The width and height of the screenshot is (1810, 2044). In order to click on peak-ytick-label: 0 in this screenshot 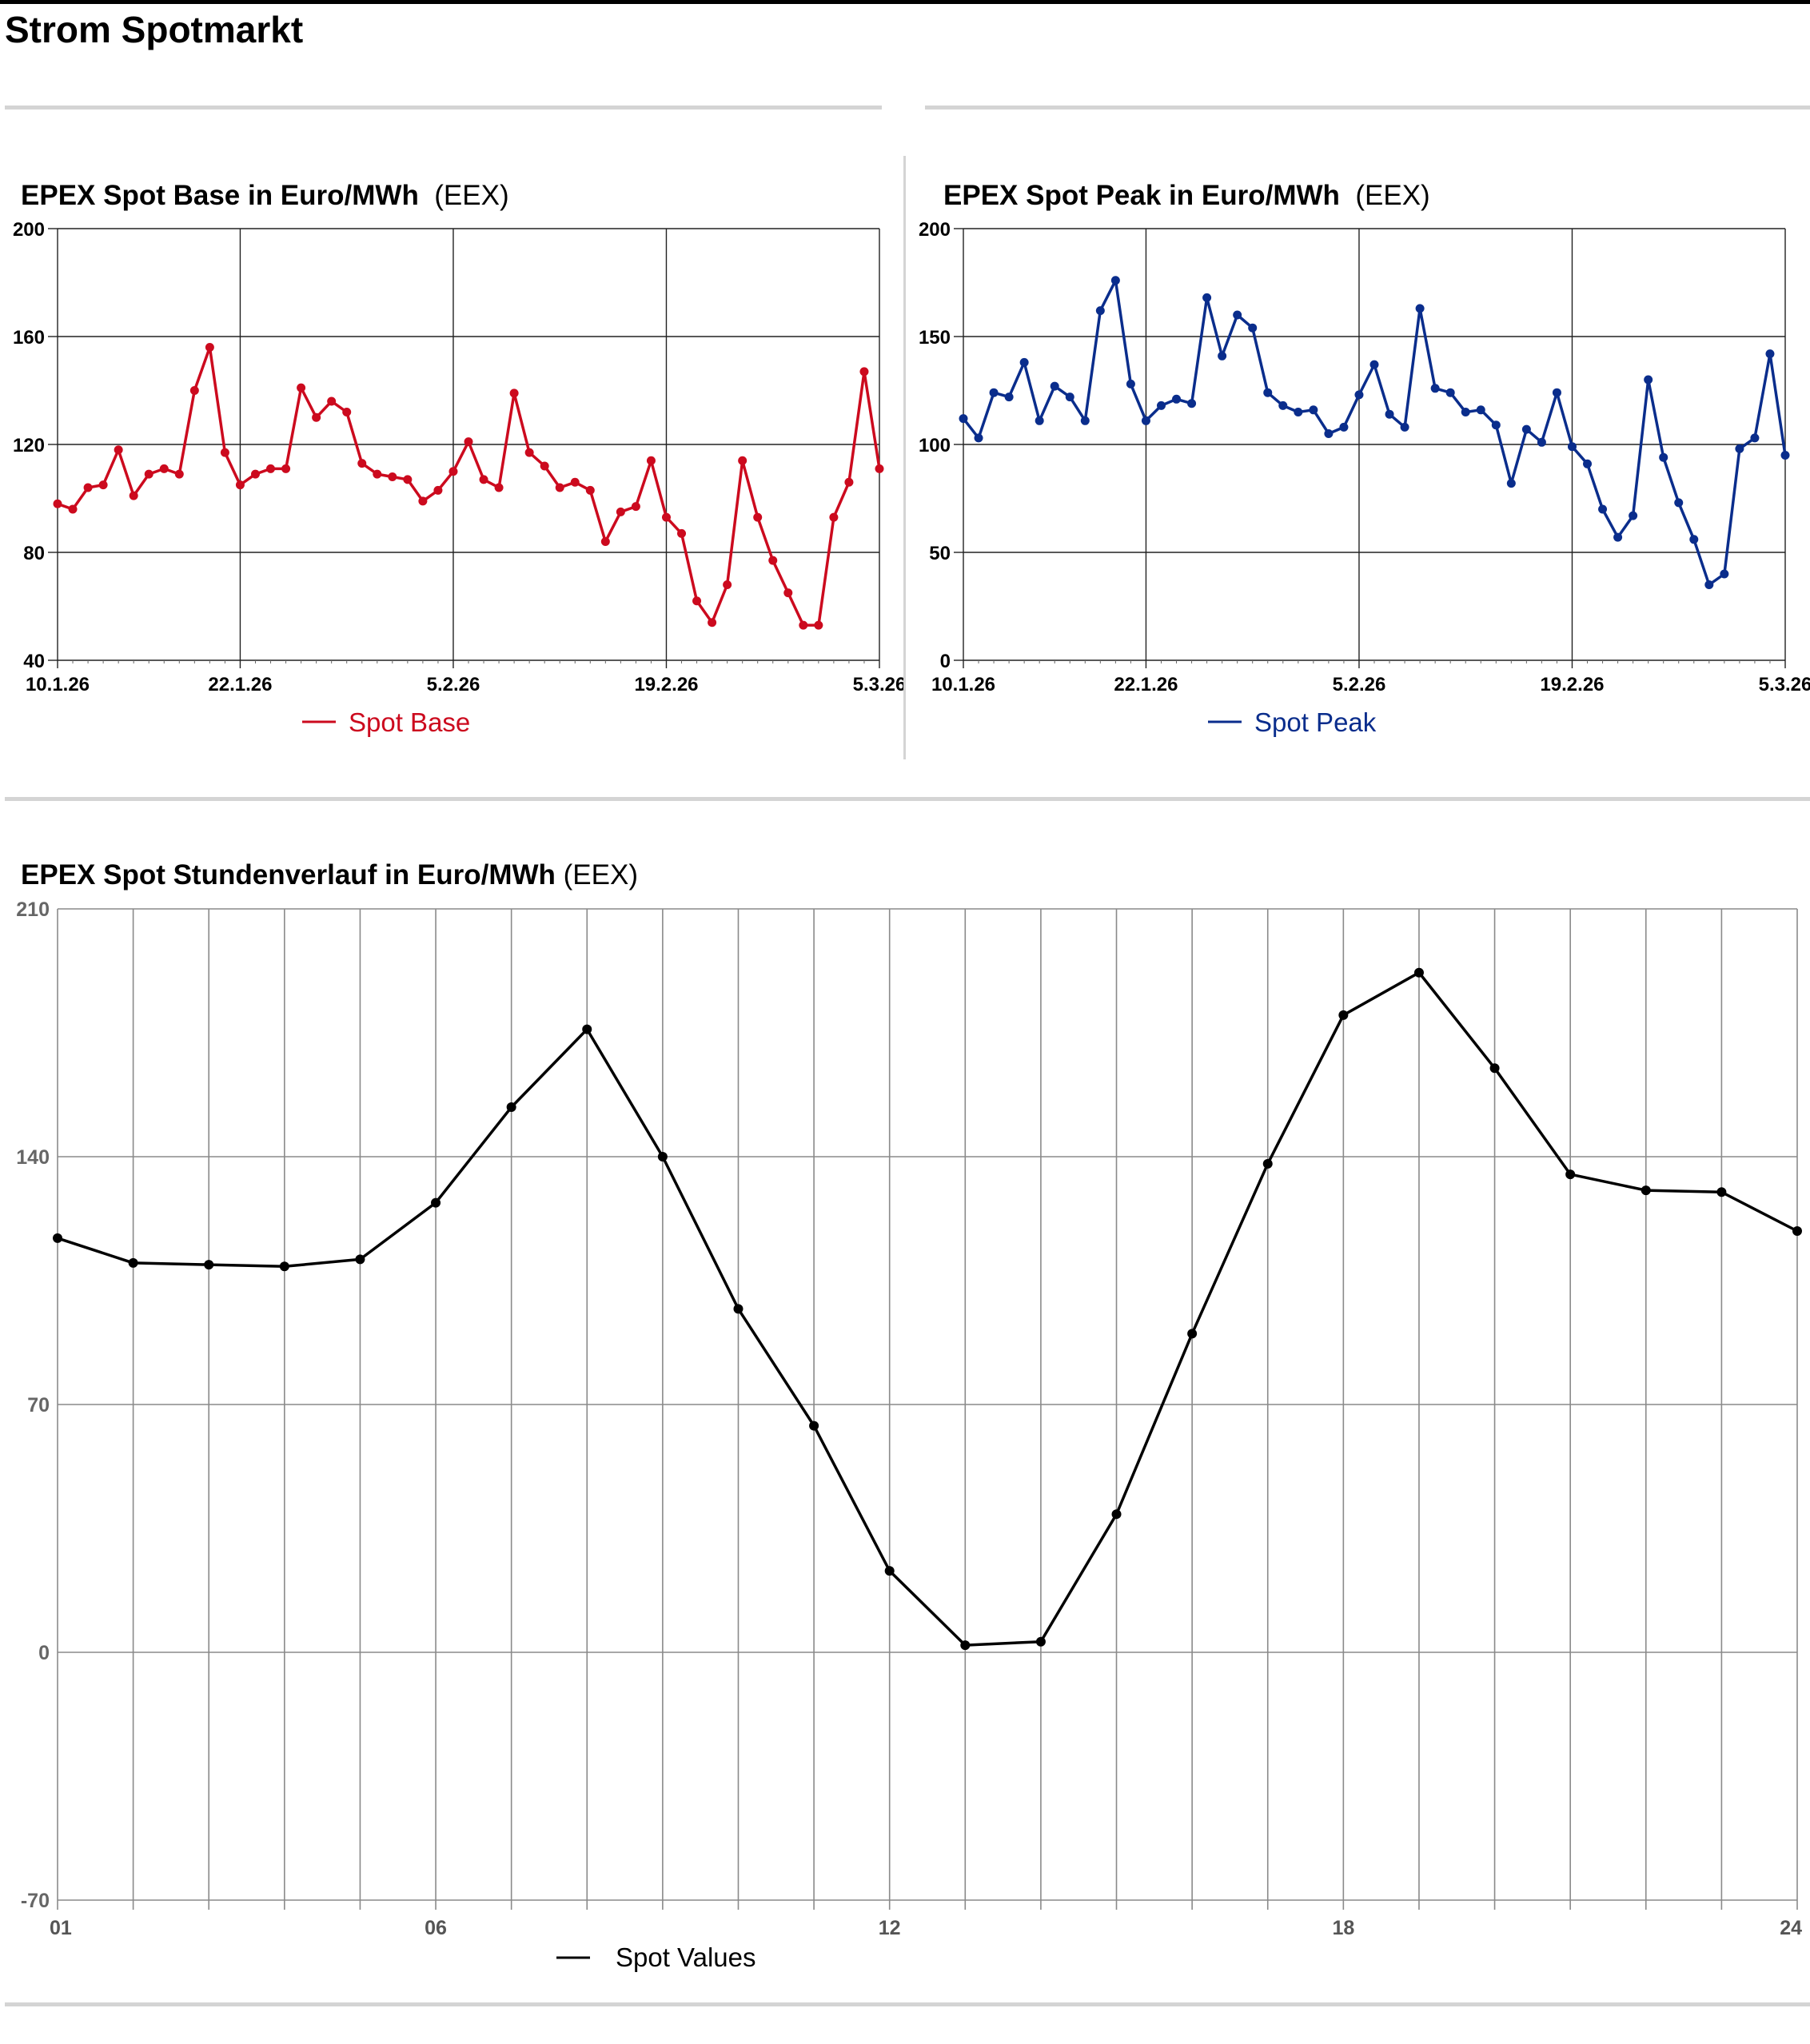, I will do `click(945, 661)`.